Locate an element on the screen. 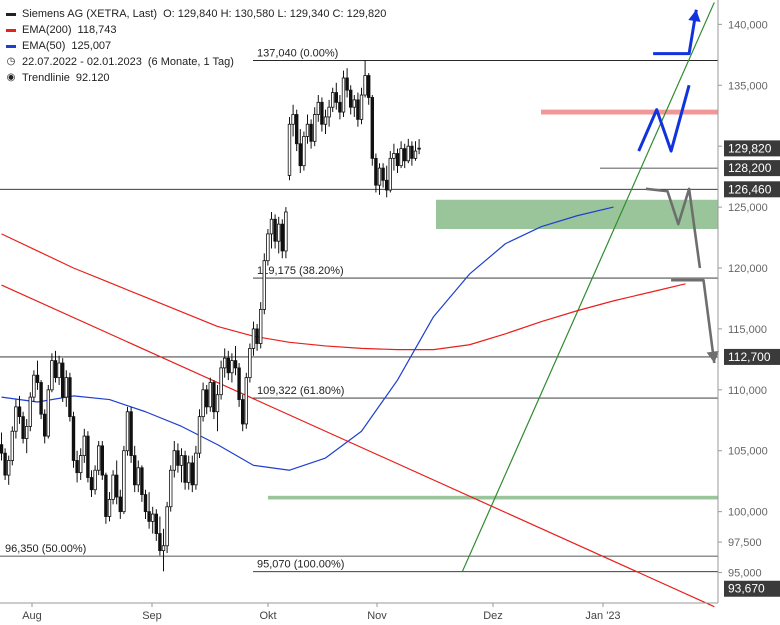 This screenshot has height=625, width=780. legend-period: 22.07.2022 - 02.01.2023 is located at coordinates (82, 62).